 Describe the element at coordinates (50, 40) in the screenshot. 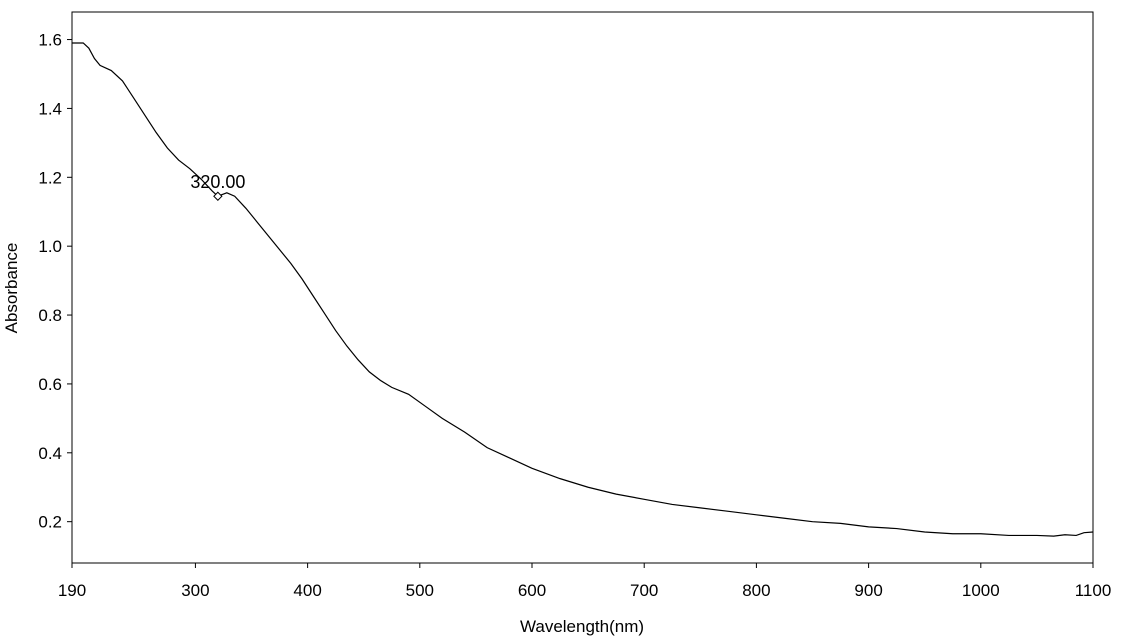

I see `y-tick-label: 1.6` at that location.